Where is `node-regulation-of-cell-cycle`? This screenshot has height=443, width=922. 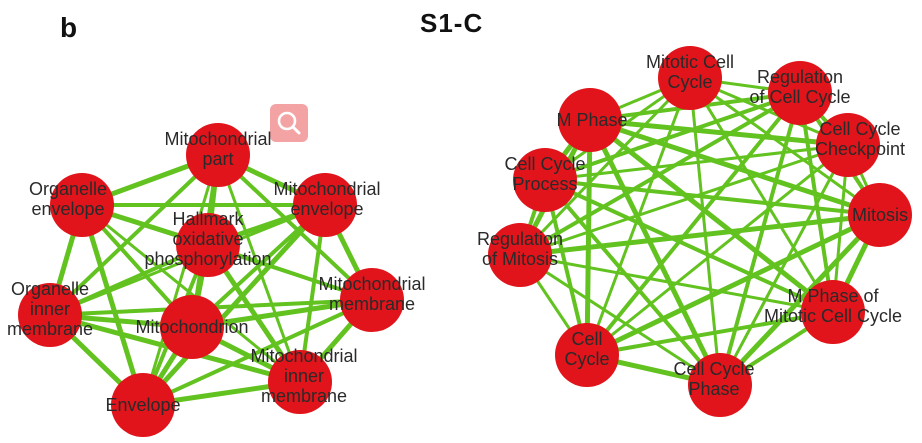
node-regulation-of-cell-cycle is located at coordinates (800, 93).